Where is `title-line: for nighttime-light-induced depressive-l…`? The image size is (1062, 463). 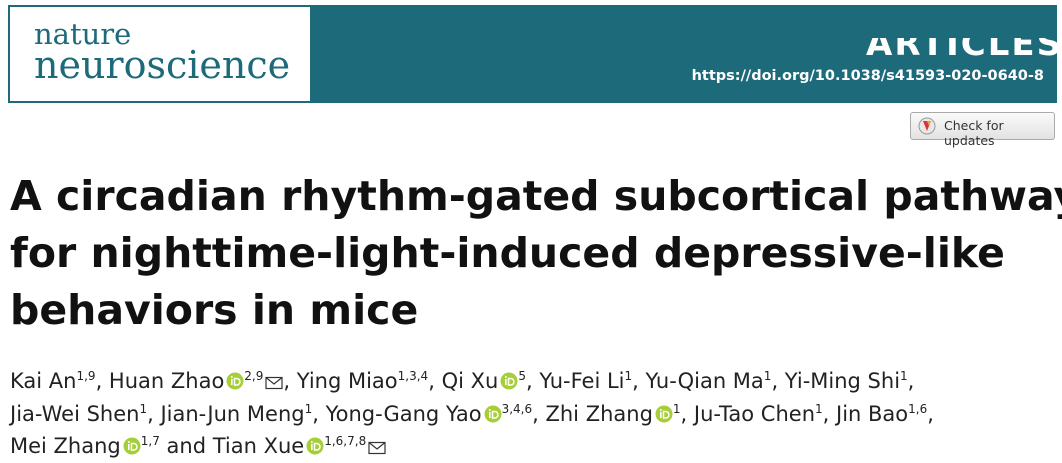 title-line: for nighttime-light-induced depressive-l… is located at coordinates (507, 253).